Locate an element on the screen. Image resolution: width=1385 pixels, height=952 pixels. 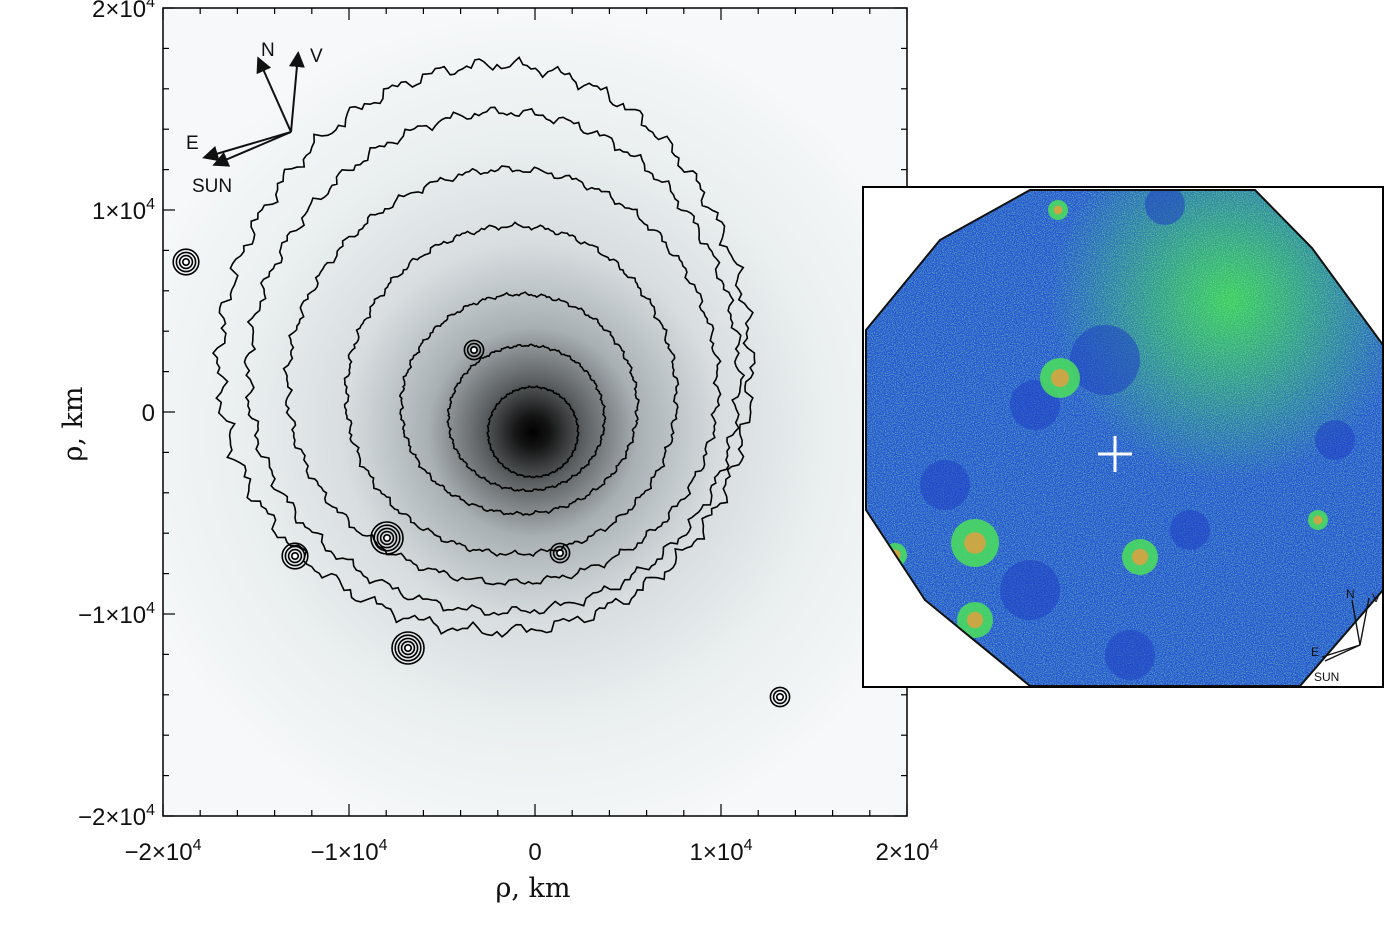
y-tick-labels: 2×104 1×10⁴ 0 −1×10⁴ −2×10⁴ is located at coordinates (116, 415).